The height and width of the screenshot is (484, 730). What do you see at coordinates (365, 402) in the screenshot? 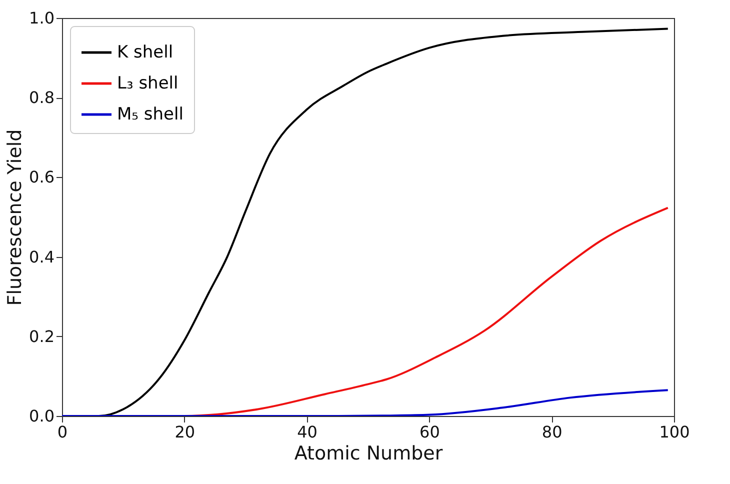
I see `line-series` at bounding box center [365, 402].